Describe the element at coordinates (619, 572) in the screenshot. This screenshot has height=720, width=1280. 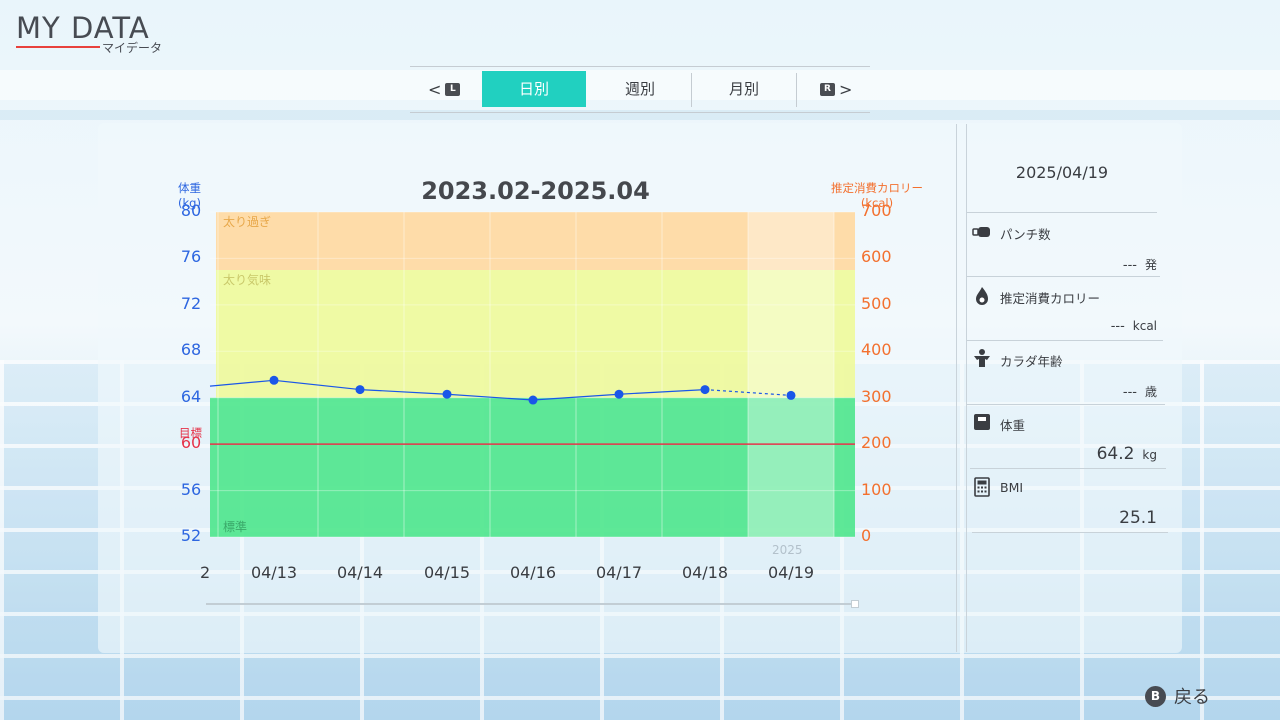
I see `date-tick-label: 04/17` at that location.